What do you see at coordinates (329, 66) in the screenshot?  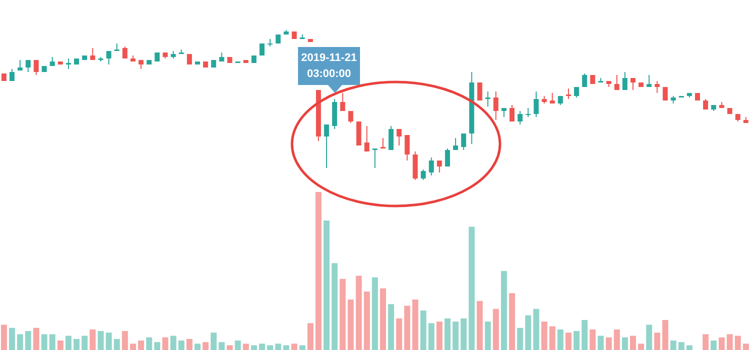 I see `annotation: 2019-11-21 03:00:00` at bounding box center [329, 66].